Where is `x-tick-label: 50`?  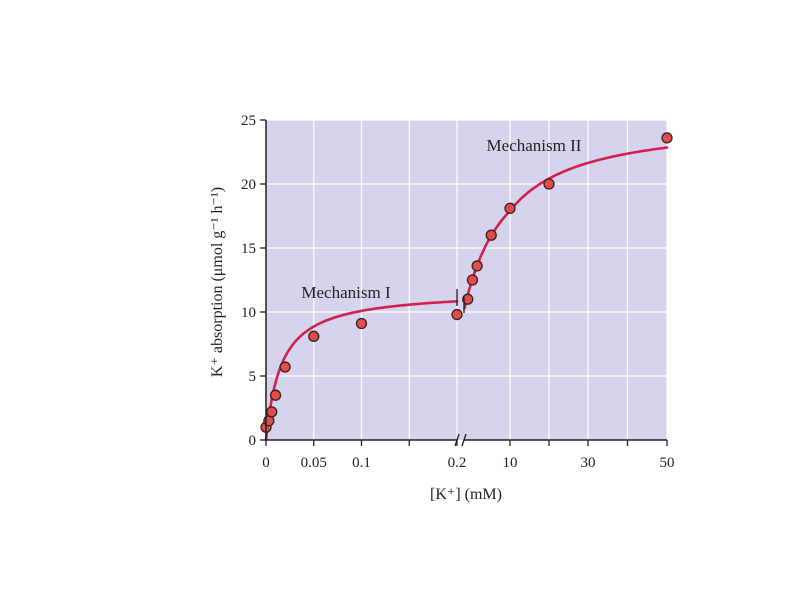 x-tick-label: 50 is located at coordinates (667, 463).